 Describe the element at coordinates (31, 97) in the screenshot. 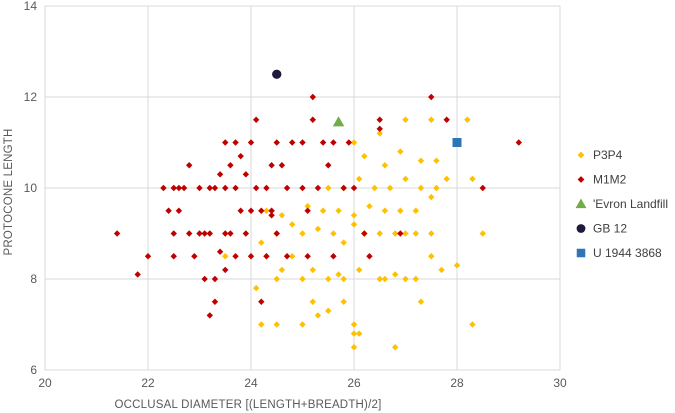

I see `y-tick-label: 12` at that location.